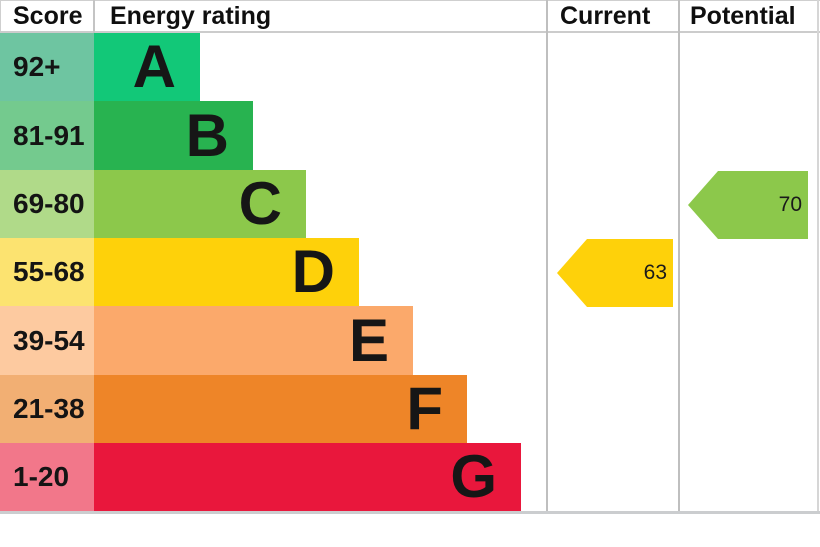  I want to click on table-bottom-border, so click(410, 512).